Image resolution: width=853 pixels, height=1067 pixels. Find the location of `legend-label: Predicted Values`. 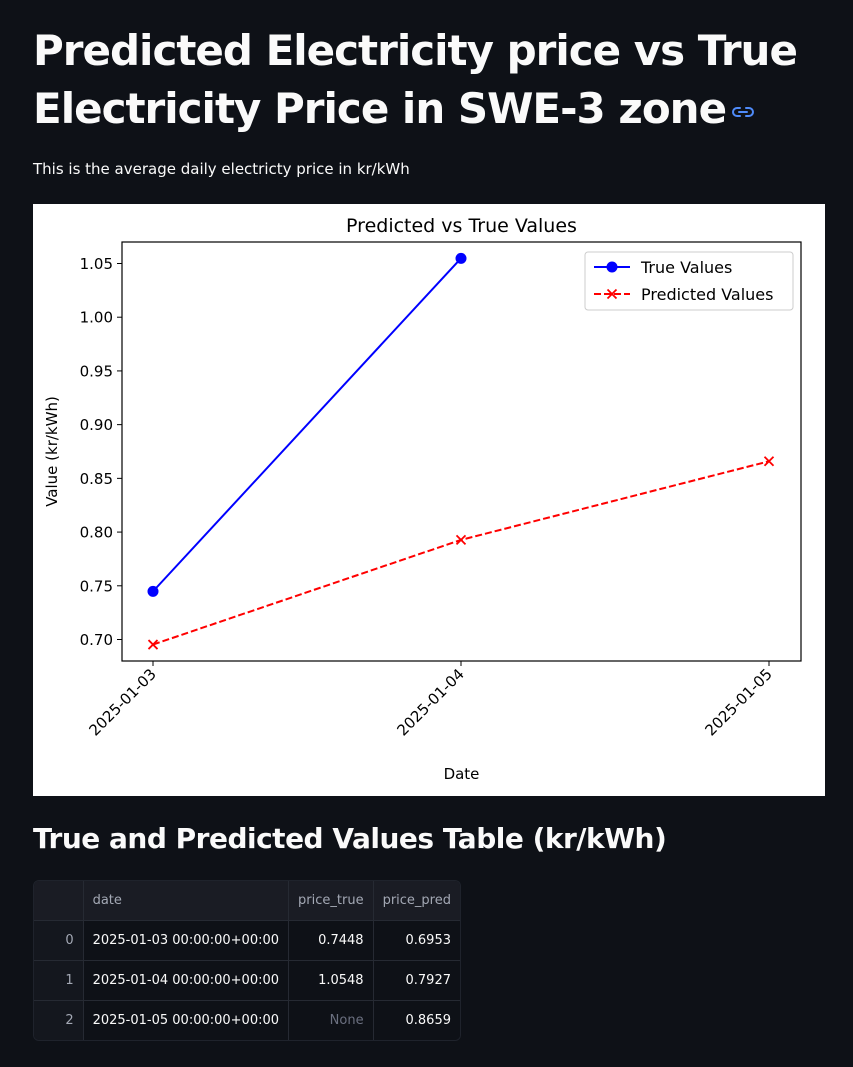

legend-label: Predicted Values is located at coordinates (707, 294).